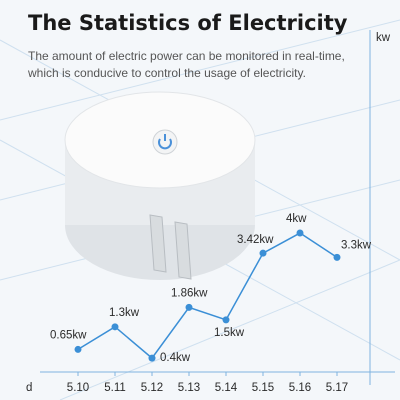 The width and height of the screenshot is (400, 400). Describe the element at coordinates (263, 388) in the screenshot. I see `x-tick-label: 5.15` at that location.